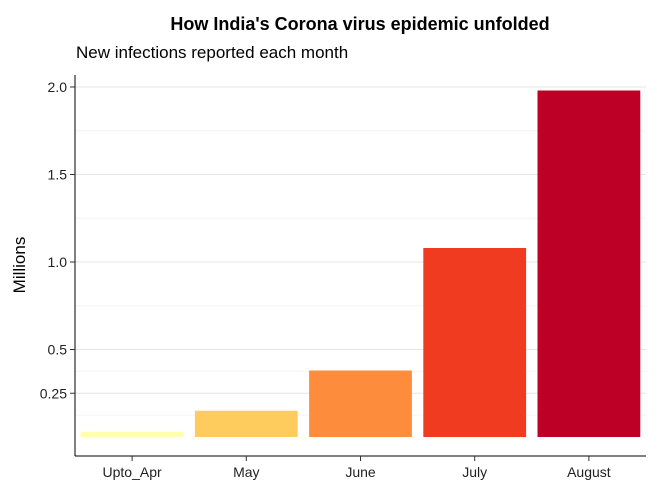  I want to click on bar-upto-apr, so click(132, 434).